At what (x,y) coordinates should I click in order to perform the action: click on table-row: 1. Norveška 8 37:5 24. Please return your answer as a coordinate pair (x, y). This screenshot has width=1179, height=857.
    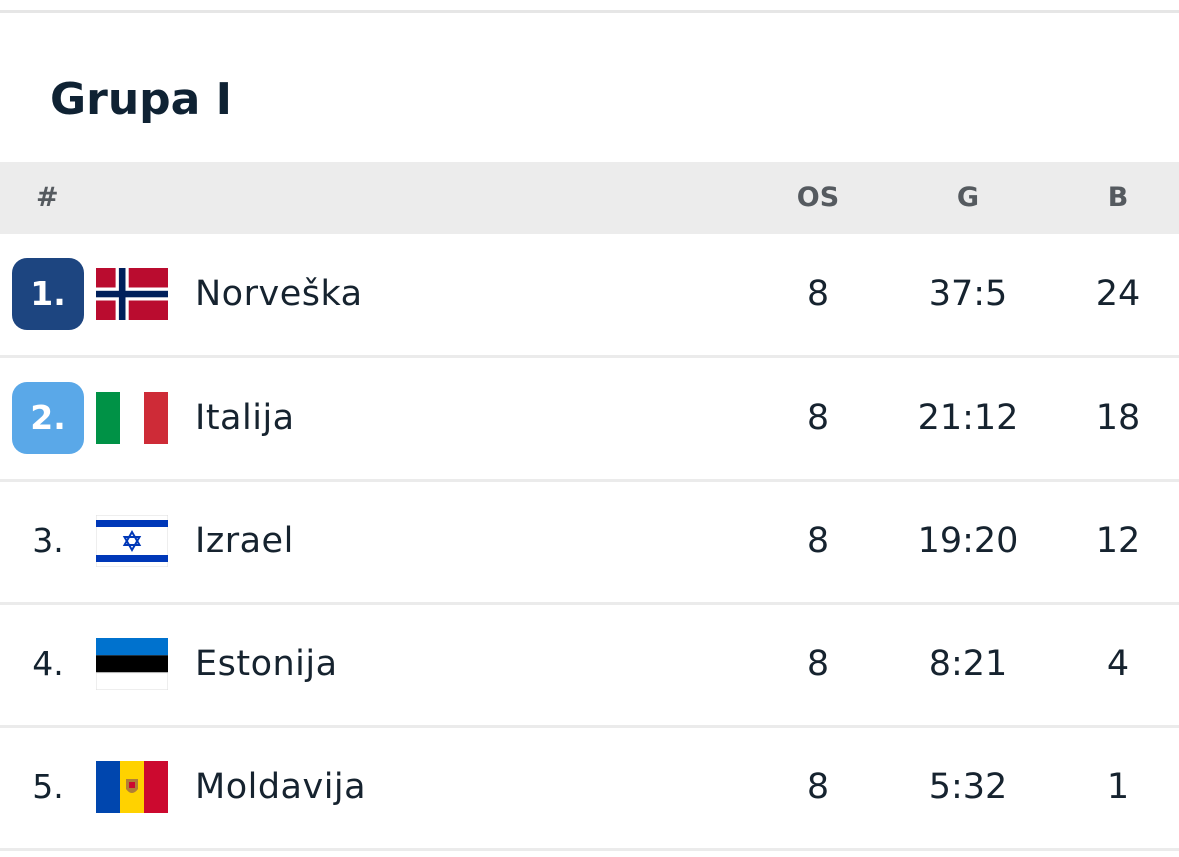
    Looking at the image, I should click on (589, 296).